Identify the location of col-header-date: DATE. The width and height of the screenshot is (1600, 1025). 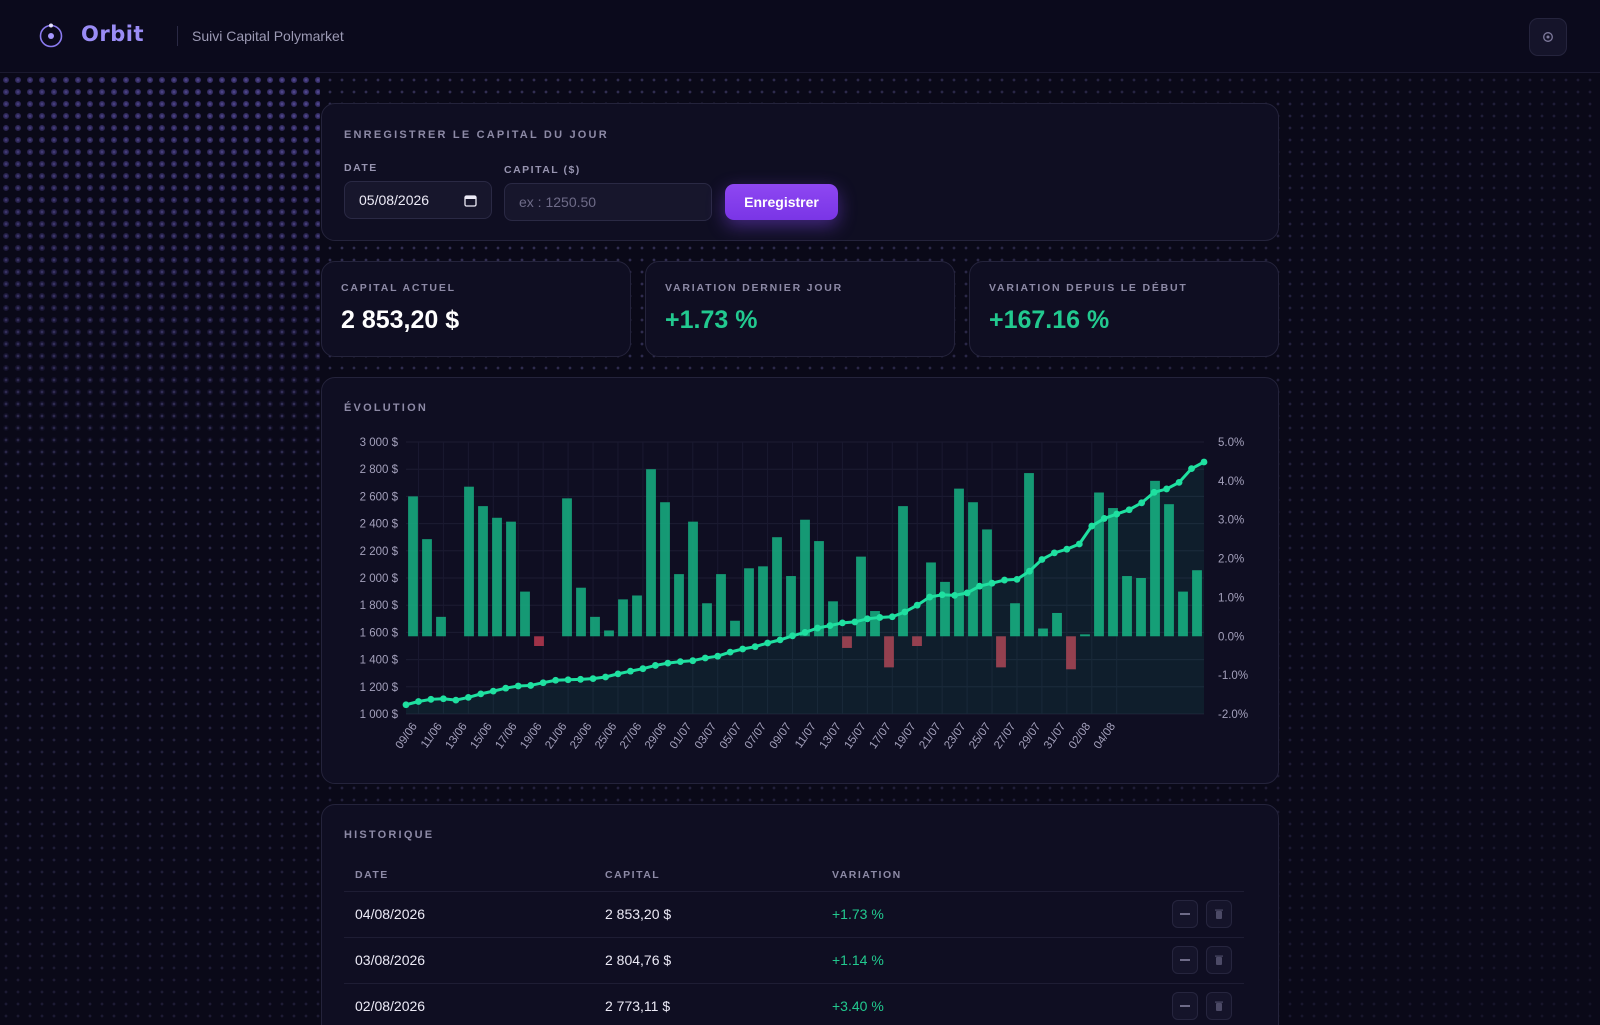
(372, 875).